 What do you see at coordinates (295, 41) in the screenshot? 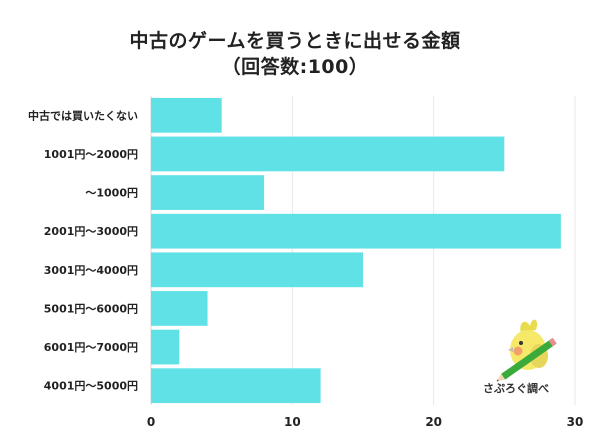
I see `chart-title: 中古のゲームを買うときに出せる金額` at bounding box center [295, 41].